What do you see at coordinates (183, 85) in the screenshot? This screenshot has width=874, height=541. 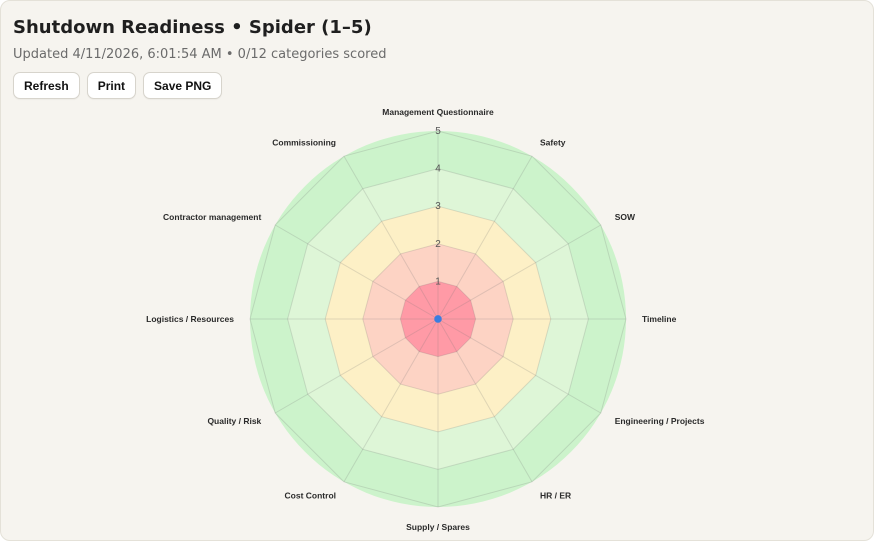 I see `save-png-button: Save PNG` at bounding box center [183, 85].